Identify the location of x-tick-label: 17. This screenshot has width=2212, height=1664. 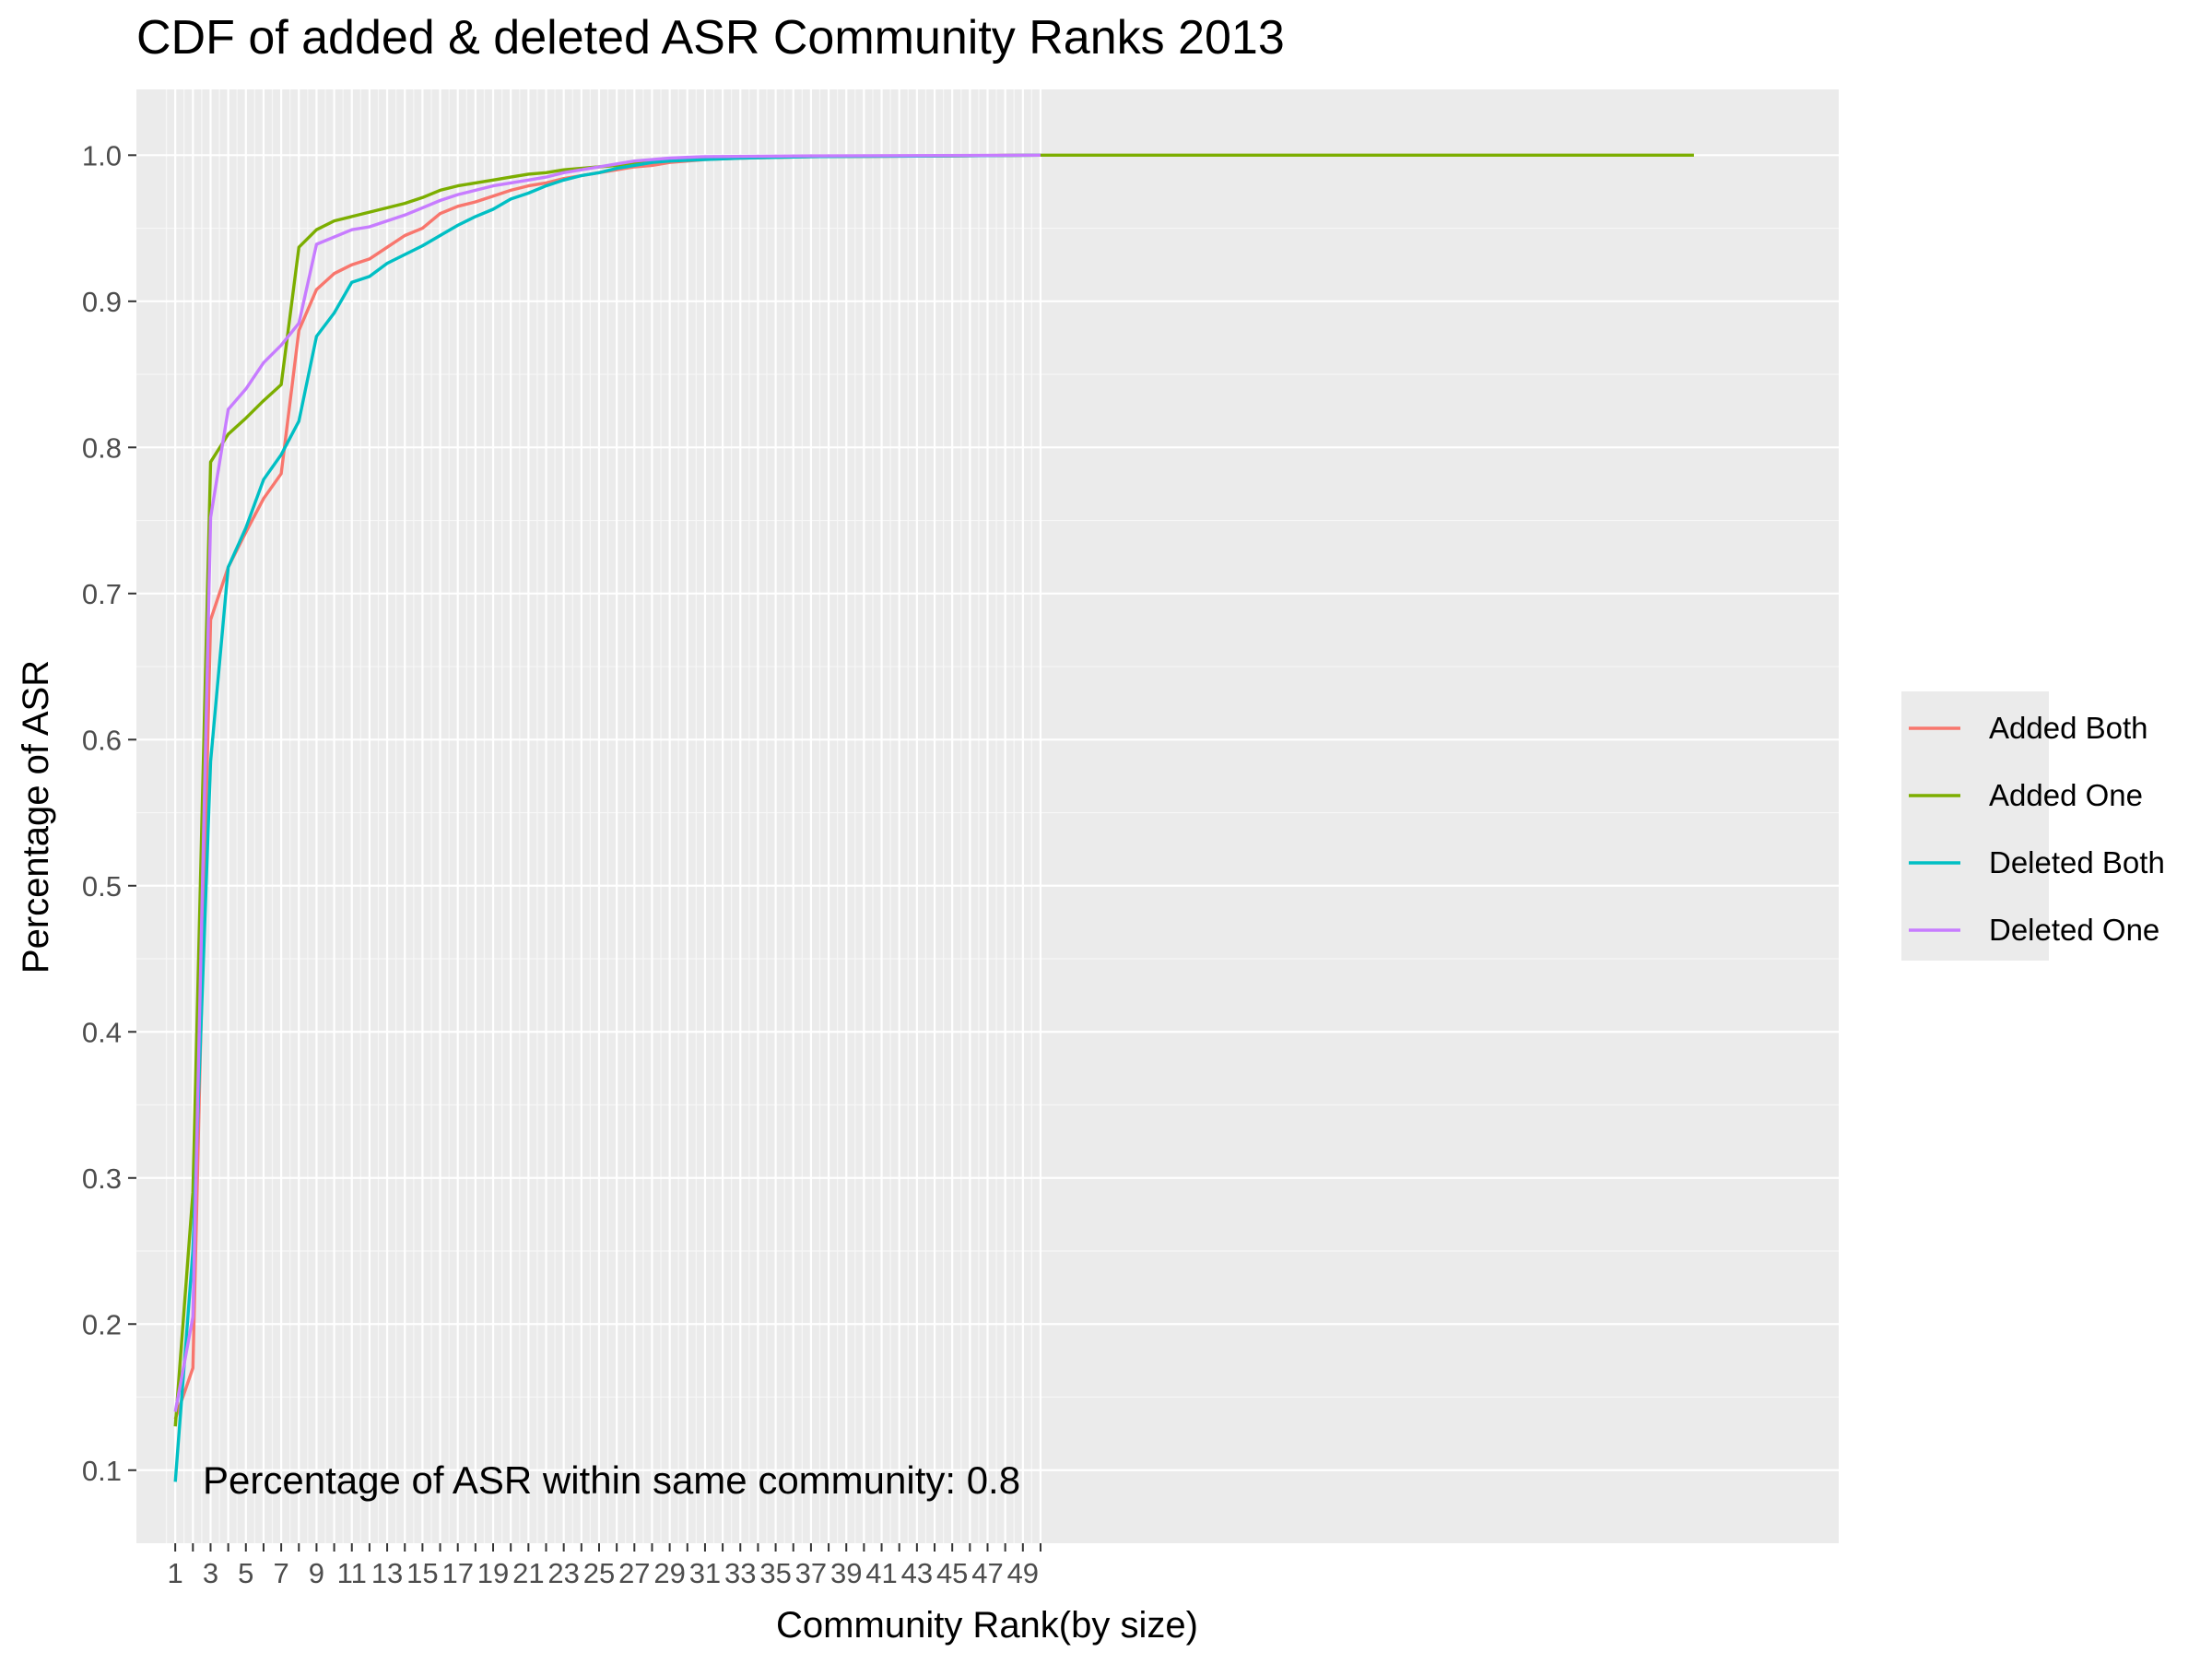
(457, 1573).